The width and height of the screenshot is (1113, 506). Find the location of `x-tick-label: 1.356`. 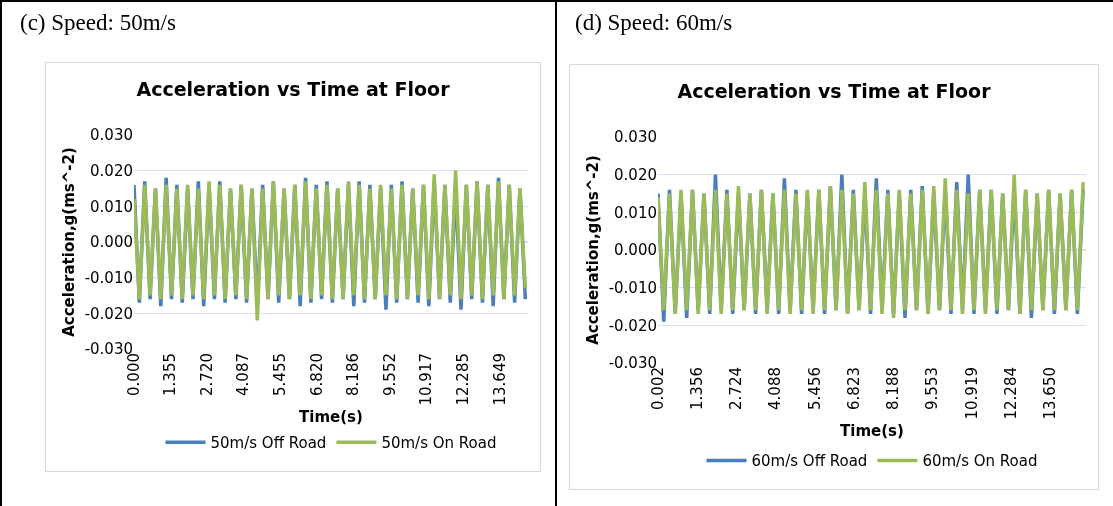

x-tick-label: 1.356 is located at coordinates (696, 388).